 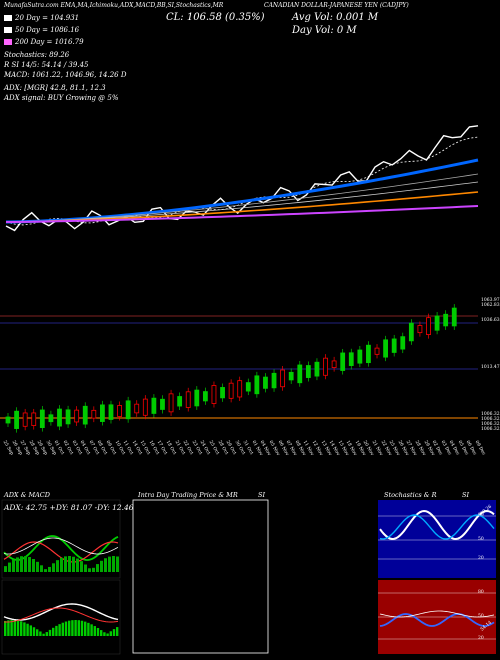 What do you see at coordinates (481, 616) in the screenshot?
I see `si-level-50: 50` at bounding box center [481, 616].